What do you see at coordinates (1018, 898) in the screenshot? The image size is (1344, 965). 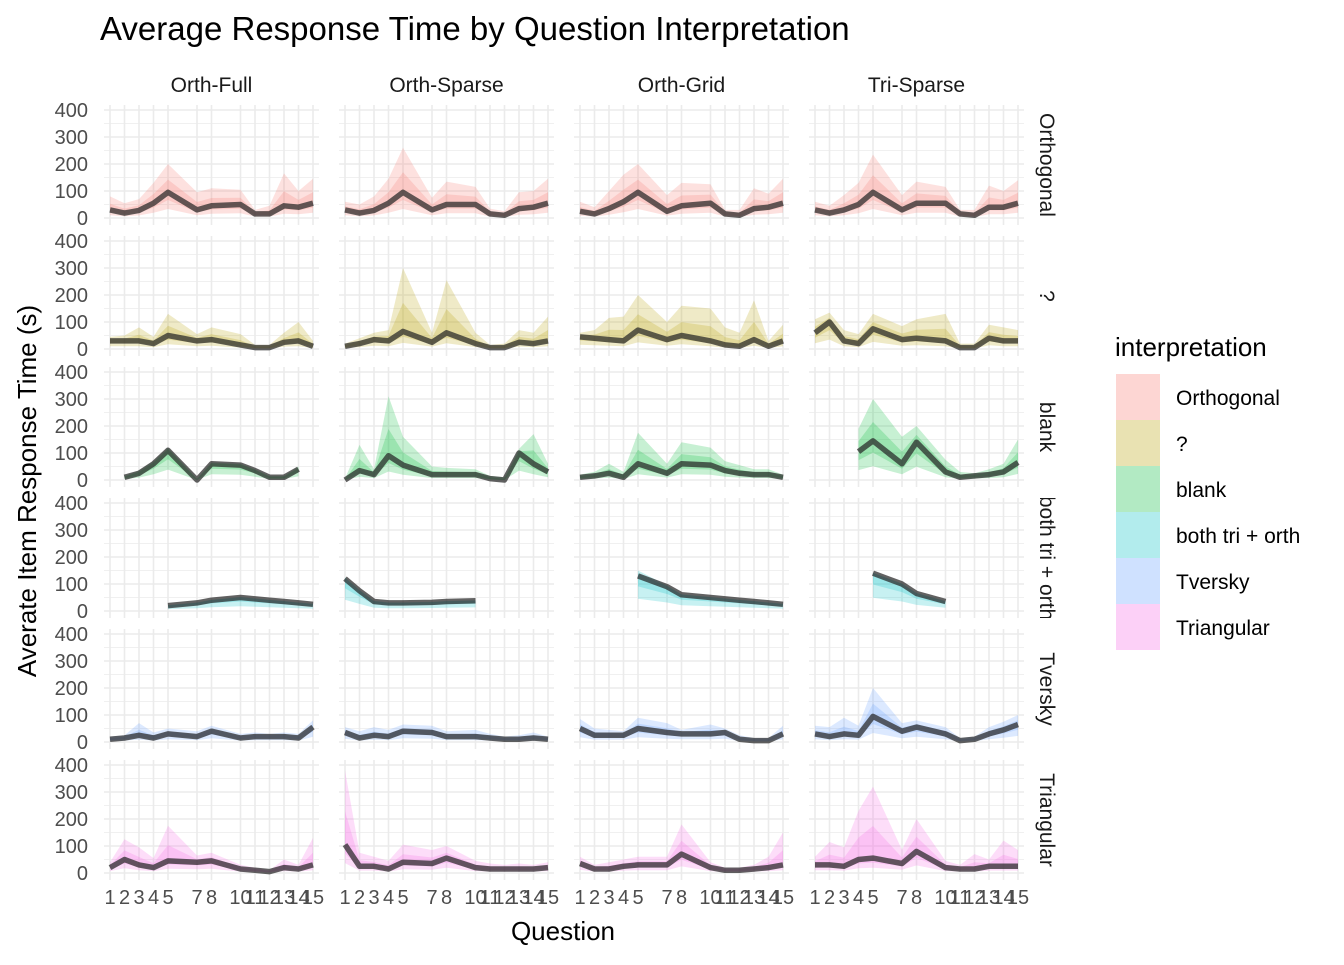 I see `x-tick-label: 15` at bounding box center [1018, 898].